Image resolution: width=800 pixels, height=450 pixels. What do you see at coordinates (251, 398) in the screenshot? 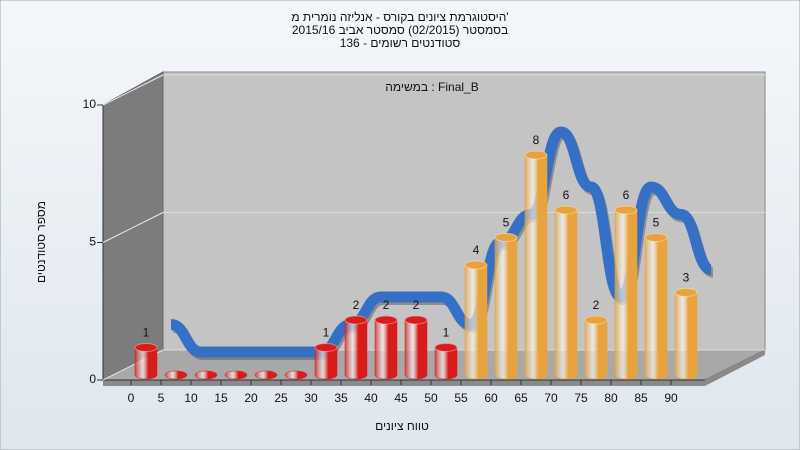
I see `x-tick-label: 20` at bounding box center [251, 398].